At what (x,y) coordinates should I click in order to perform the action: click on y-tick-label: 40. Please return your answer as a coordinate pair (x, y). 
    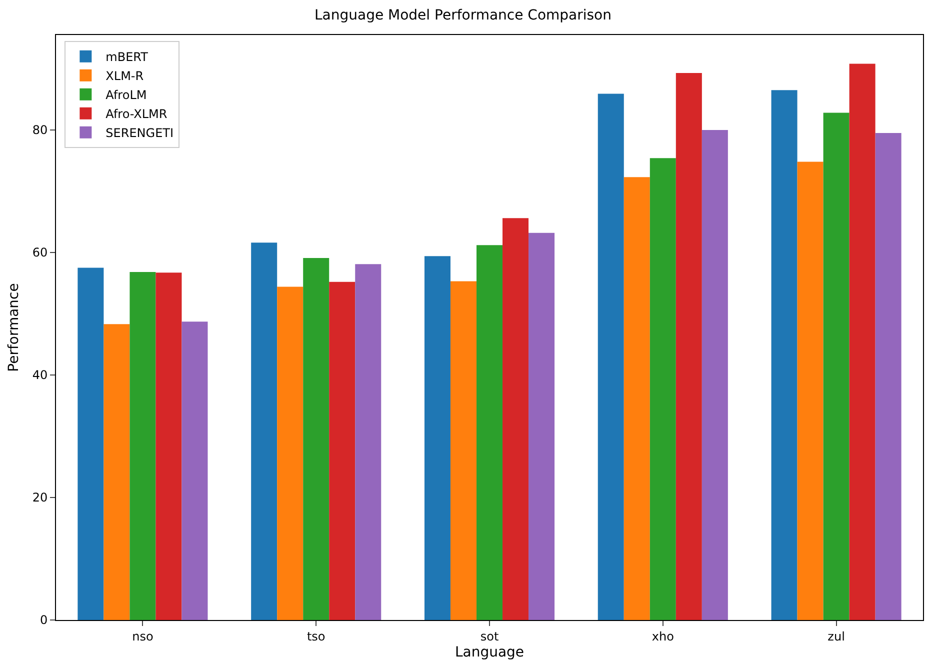
    Looking at the image, I should click on (40, 375).